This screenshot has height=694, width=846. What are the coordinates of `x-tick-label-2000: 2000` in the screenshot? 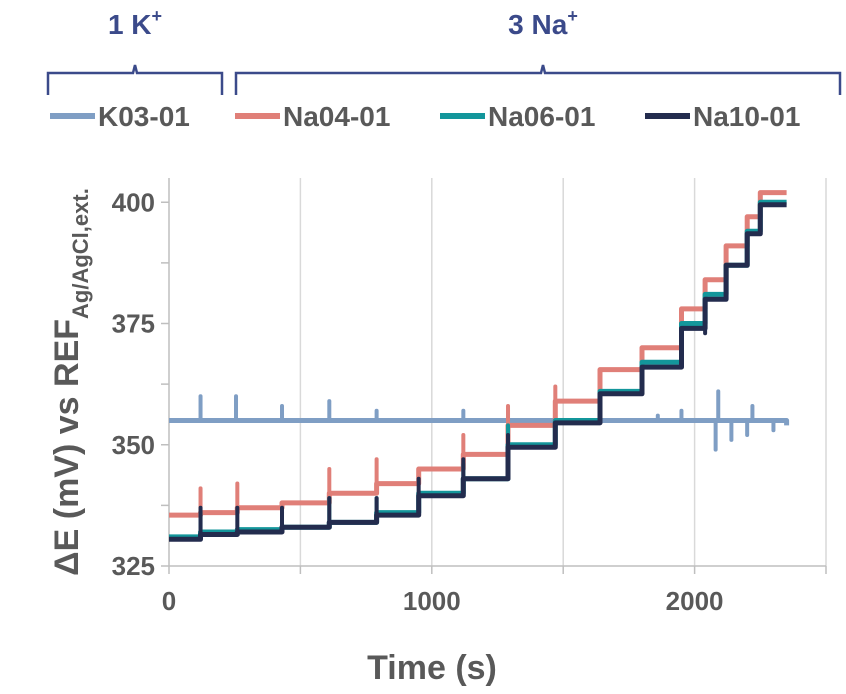 It's located at (695, 601).